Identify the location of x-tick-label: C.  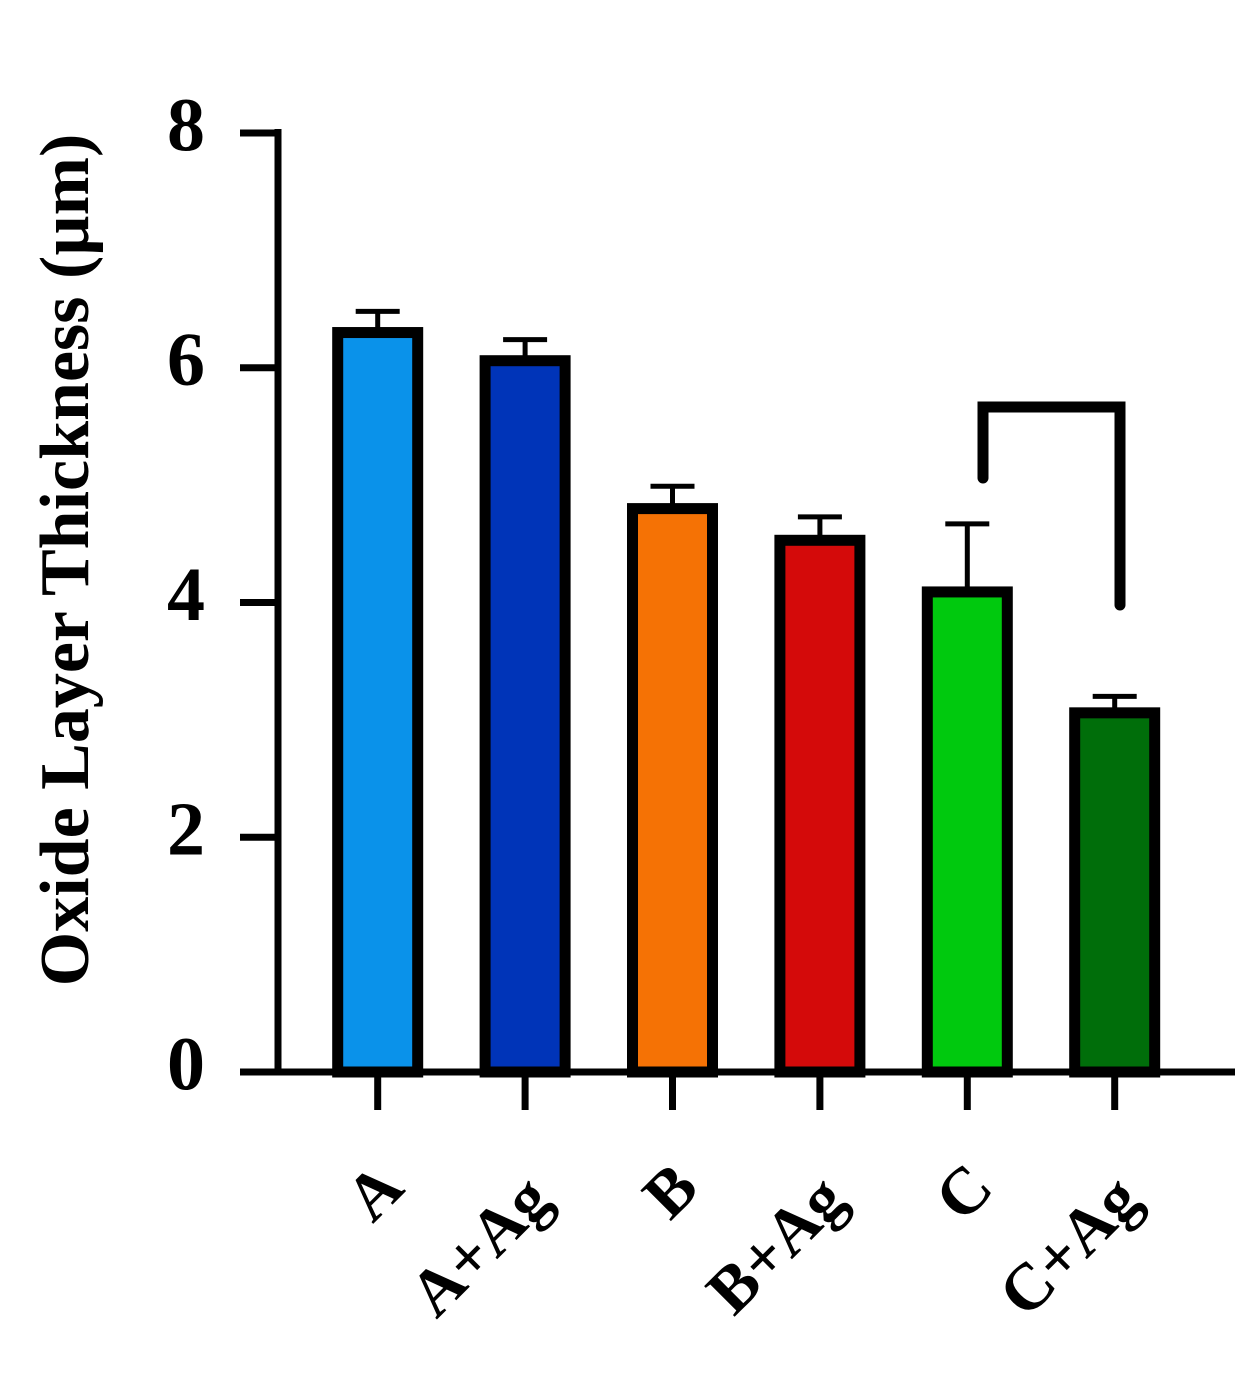
(963, 1192).